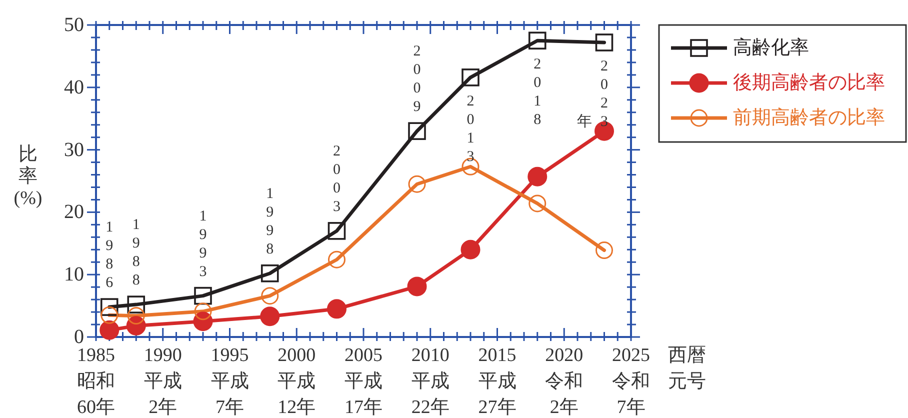 This screenshot has width=908, height=418. I want to click on annotation: 年, so click(584, 121).